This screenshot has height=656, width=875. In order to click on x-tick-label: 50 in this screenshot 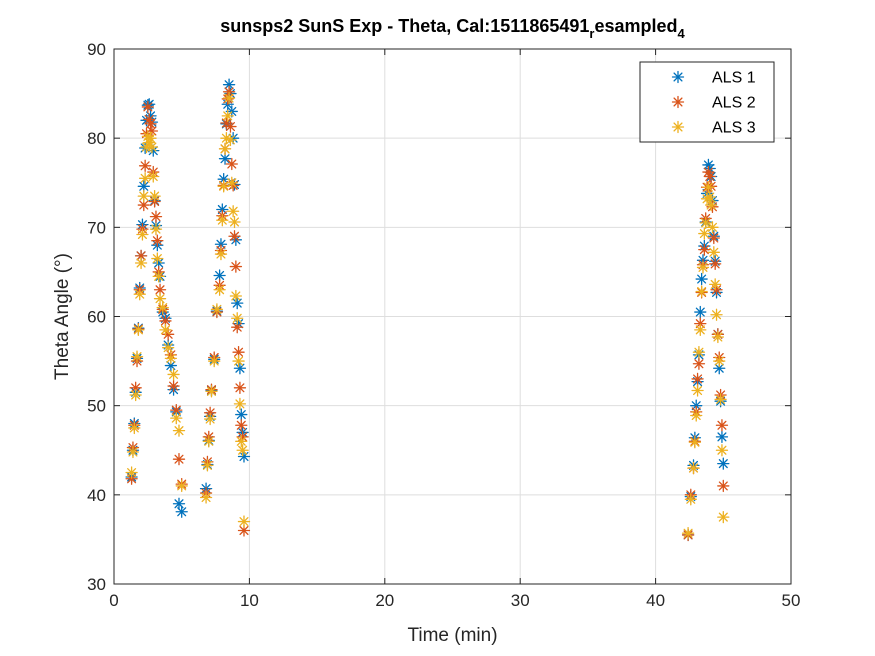, I will do `click(791, 600)`.